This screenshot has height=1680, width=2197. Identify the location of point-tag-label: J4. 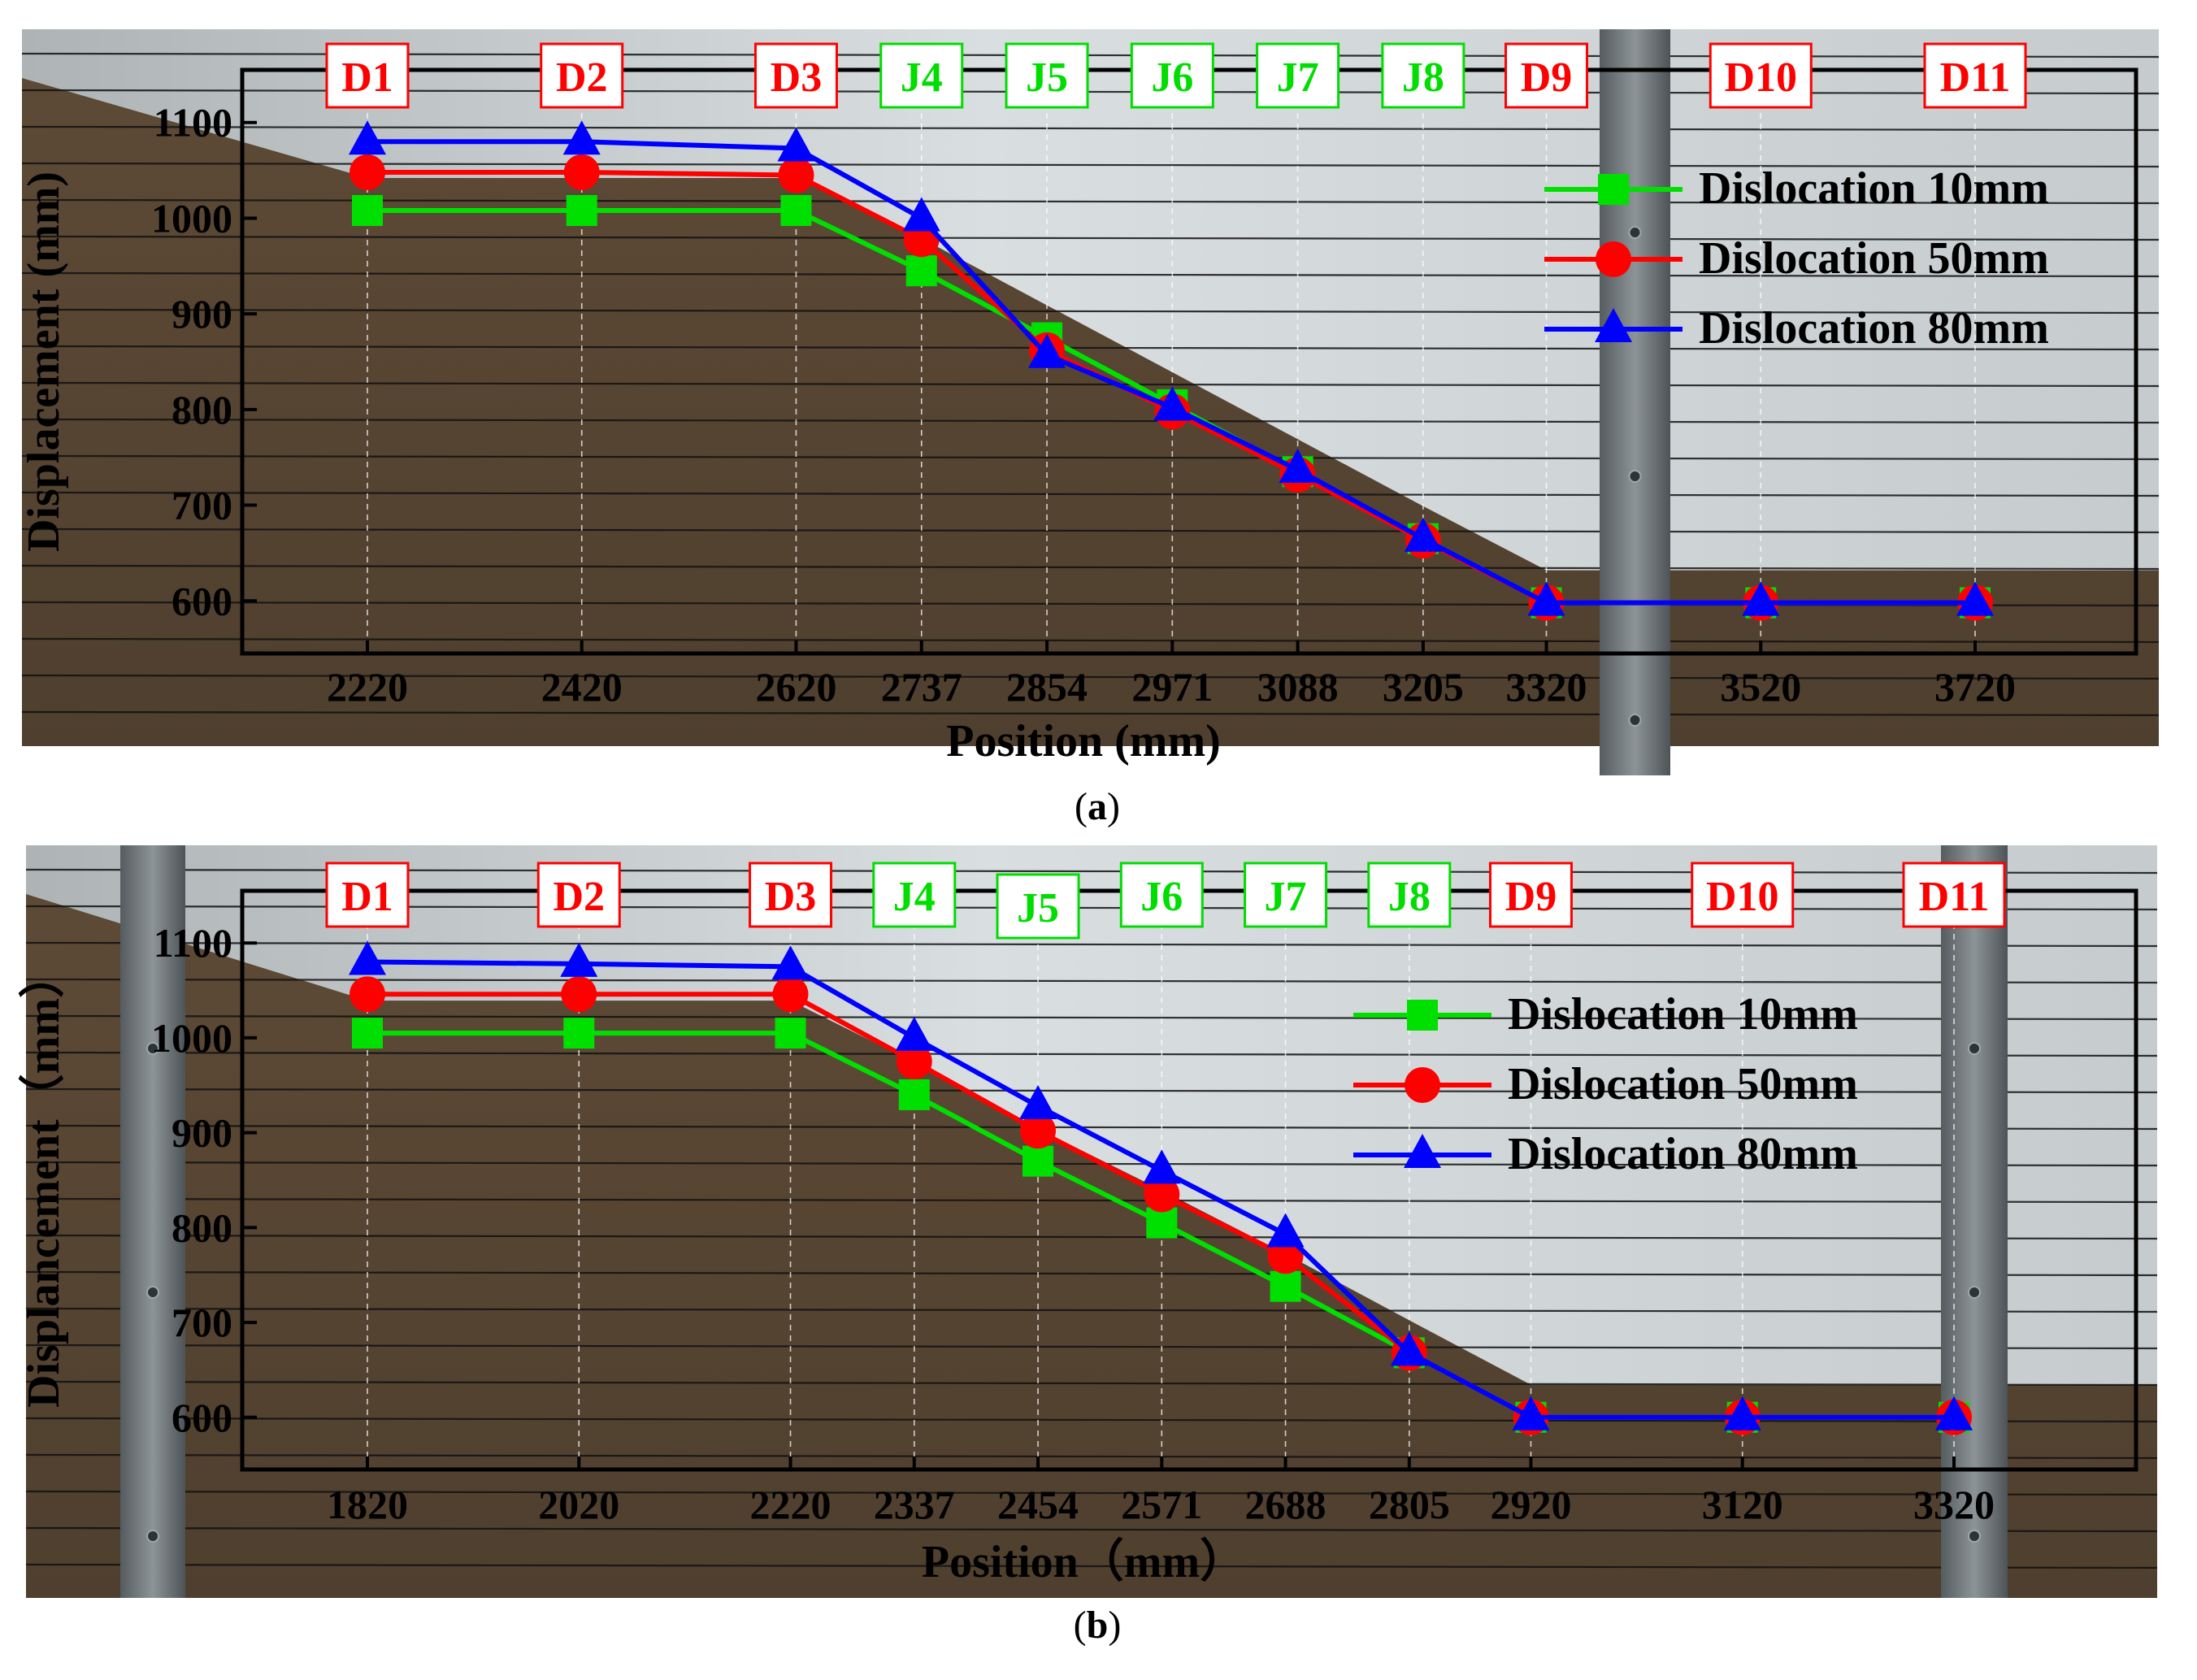
(922, 78).